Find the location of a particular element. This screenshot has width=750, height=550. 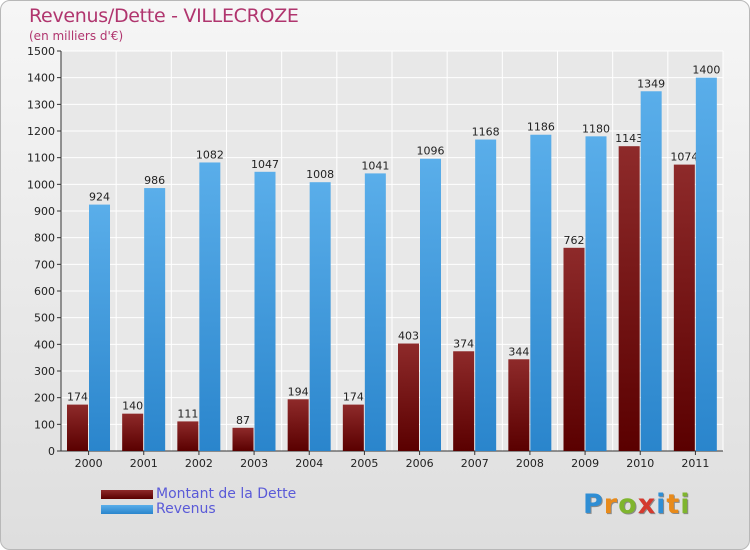

logo-letter: o is located at coordinates (628, 504).